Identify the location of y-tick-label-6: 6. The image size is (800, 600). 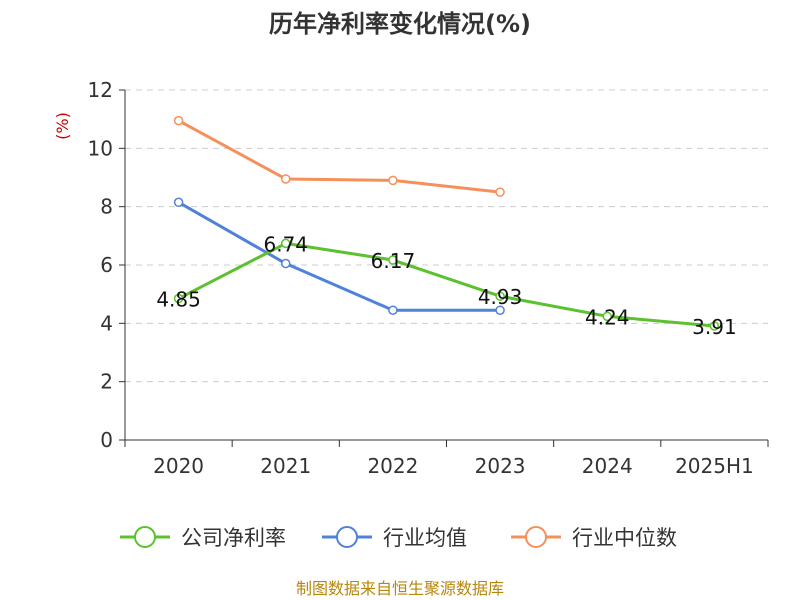
(106, 265).